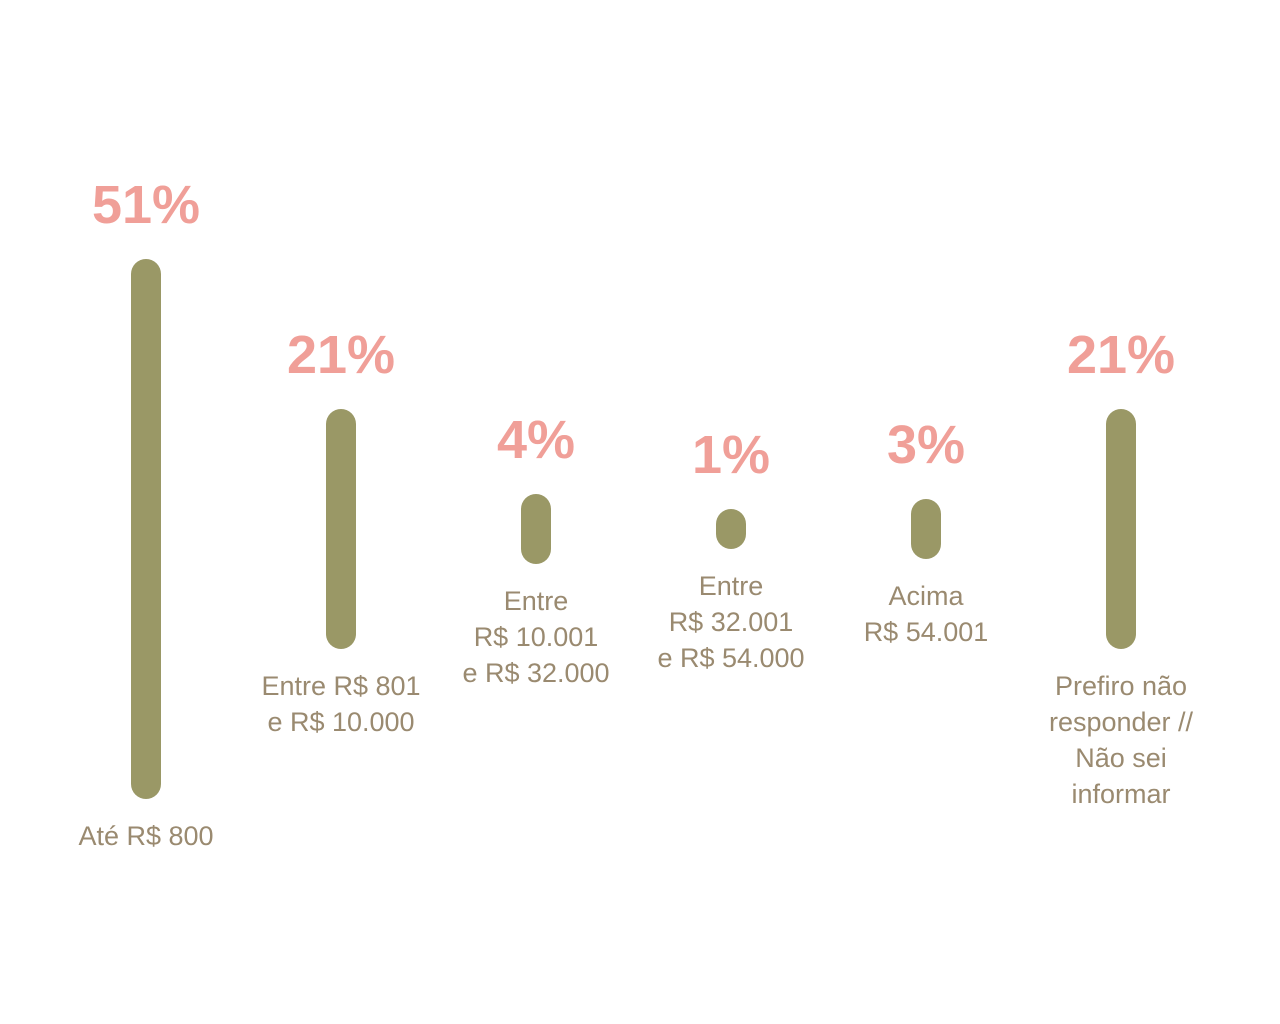  Describe the element at coordinates (1121, 740) in the screenshot. I see `category-label: Prefiro não responder //Não sei informar` at that location.